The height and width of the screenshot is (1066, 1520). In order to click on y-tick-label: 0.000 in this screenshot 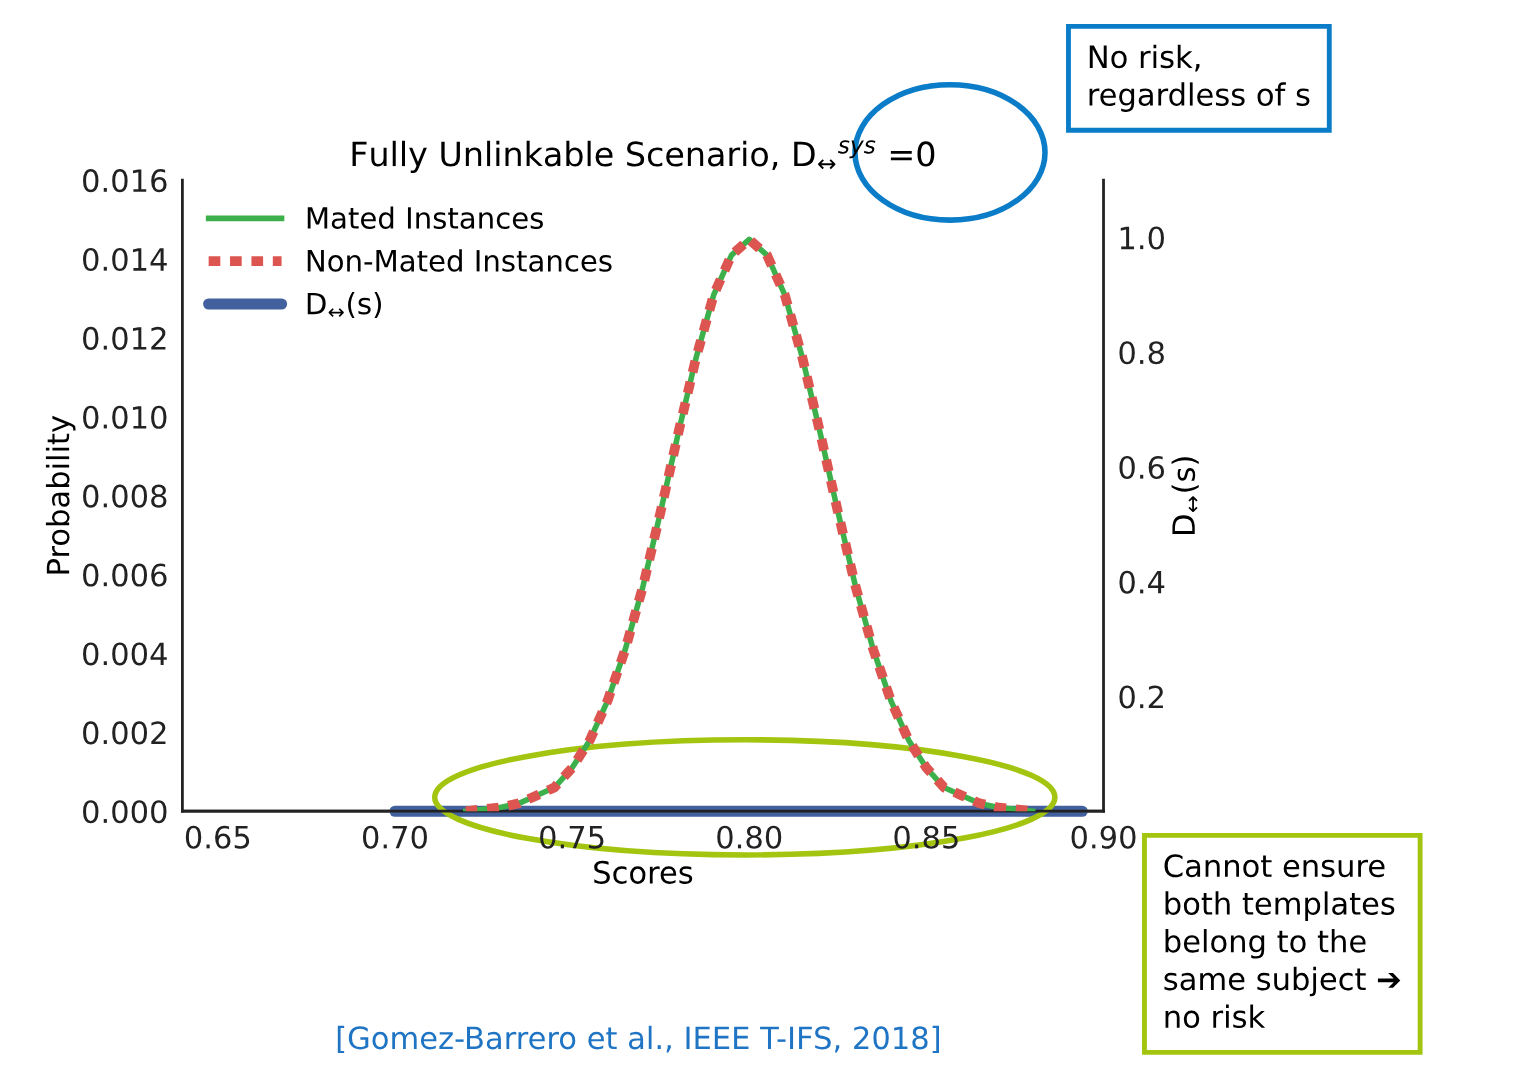, I will do `click(125, 812)`.